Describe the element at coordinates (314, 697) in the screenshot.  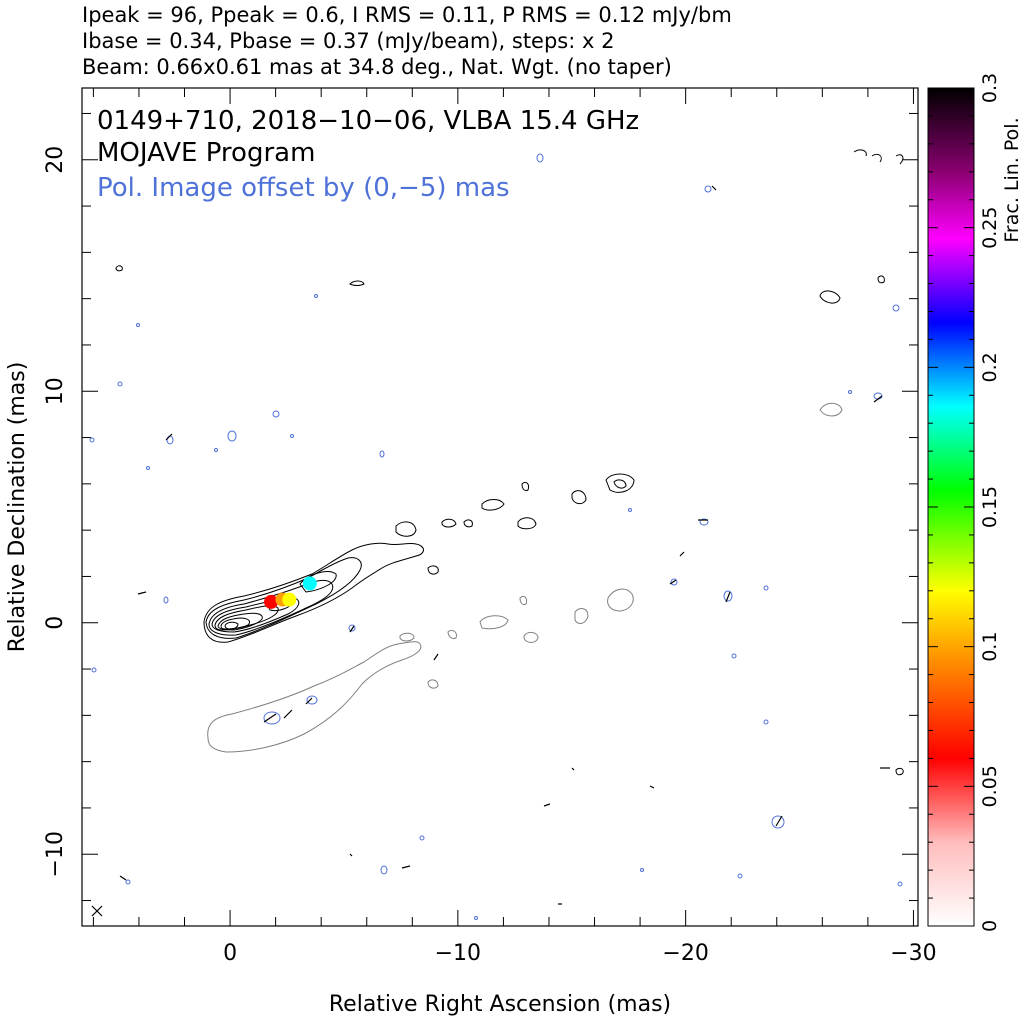
I see `pol-contour-outer` at that location.